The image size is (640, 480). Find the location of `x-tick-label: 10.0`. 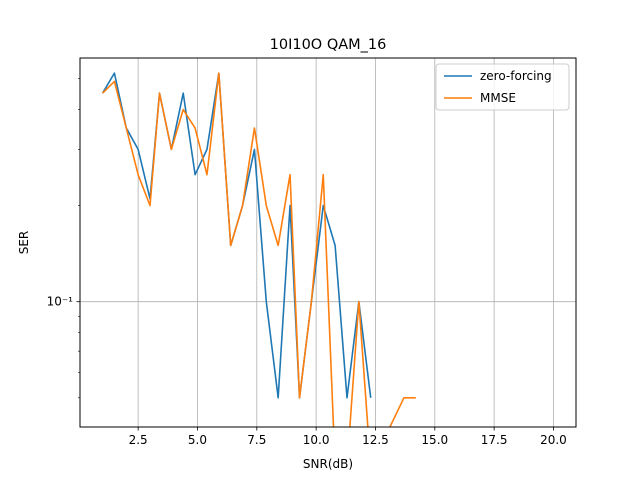

x-tick-label: 10.0 is located at coordinates (316, 440).